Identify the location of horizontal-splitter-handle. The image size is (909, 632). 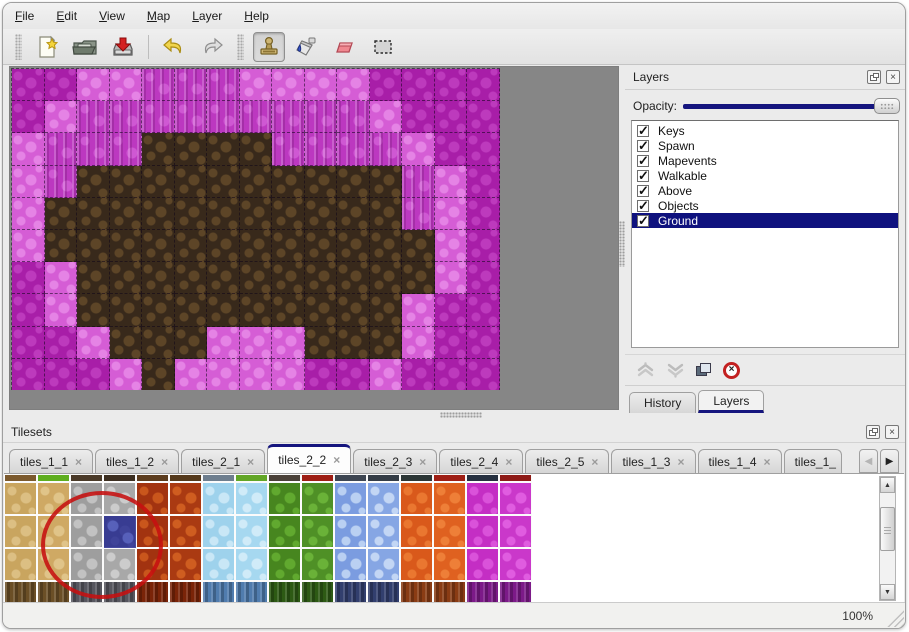
(461, 415).